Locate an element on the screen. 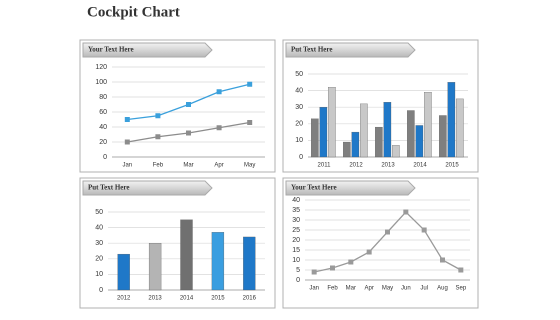  x-tick-label: Aug is located at coordinates (442, 289).